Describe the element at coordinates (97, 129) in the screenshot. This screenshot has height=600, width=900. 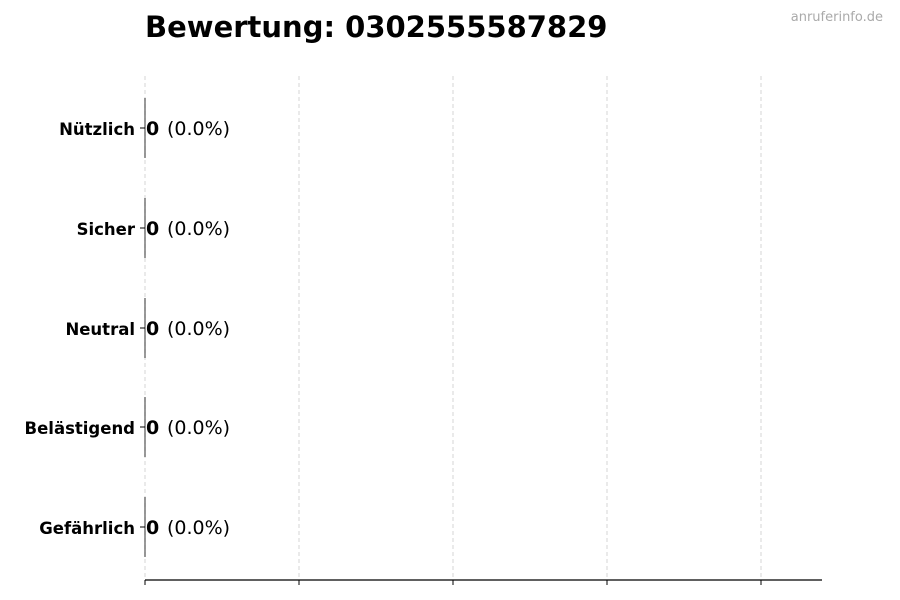
I see `category-label: Nützlich` at that location.